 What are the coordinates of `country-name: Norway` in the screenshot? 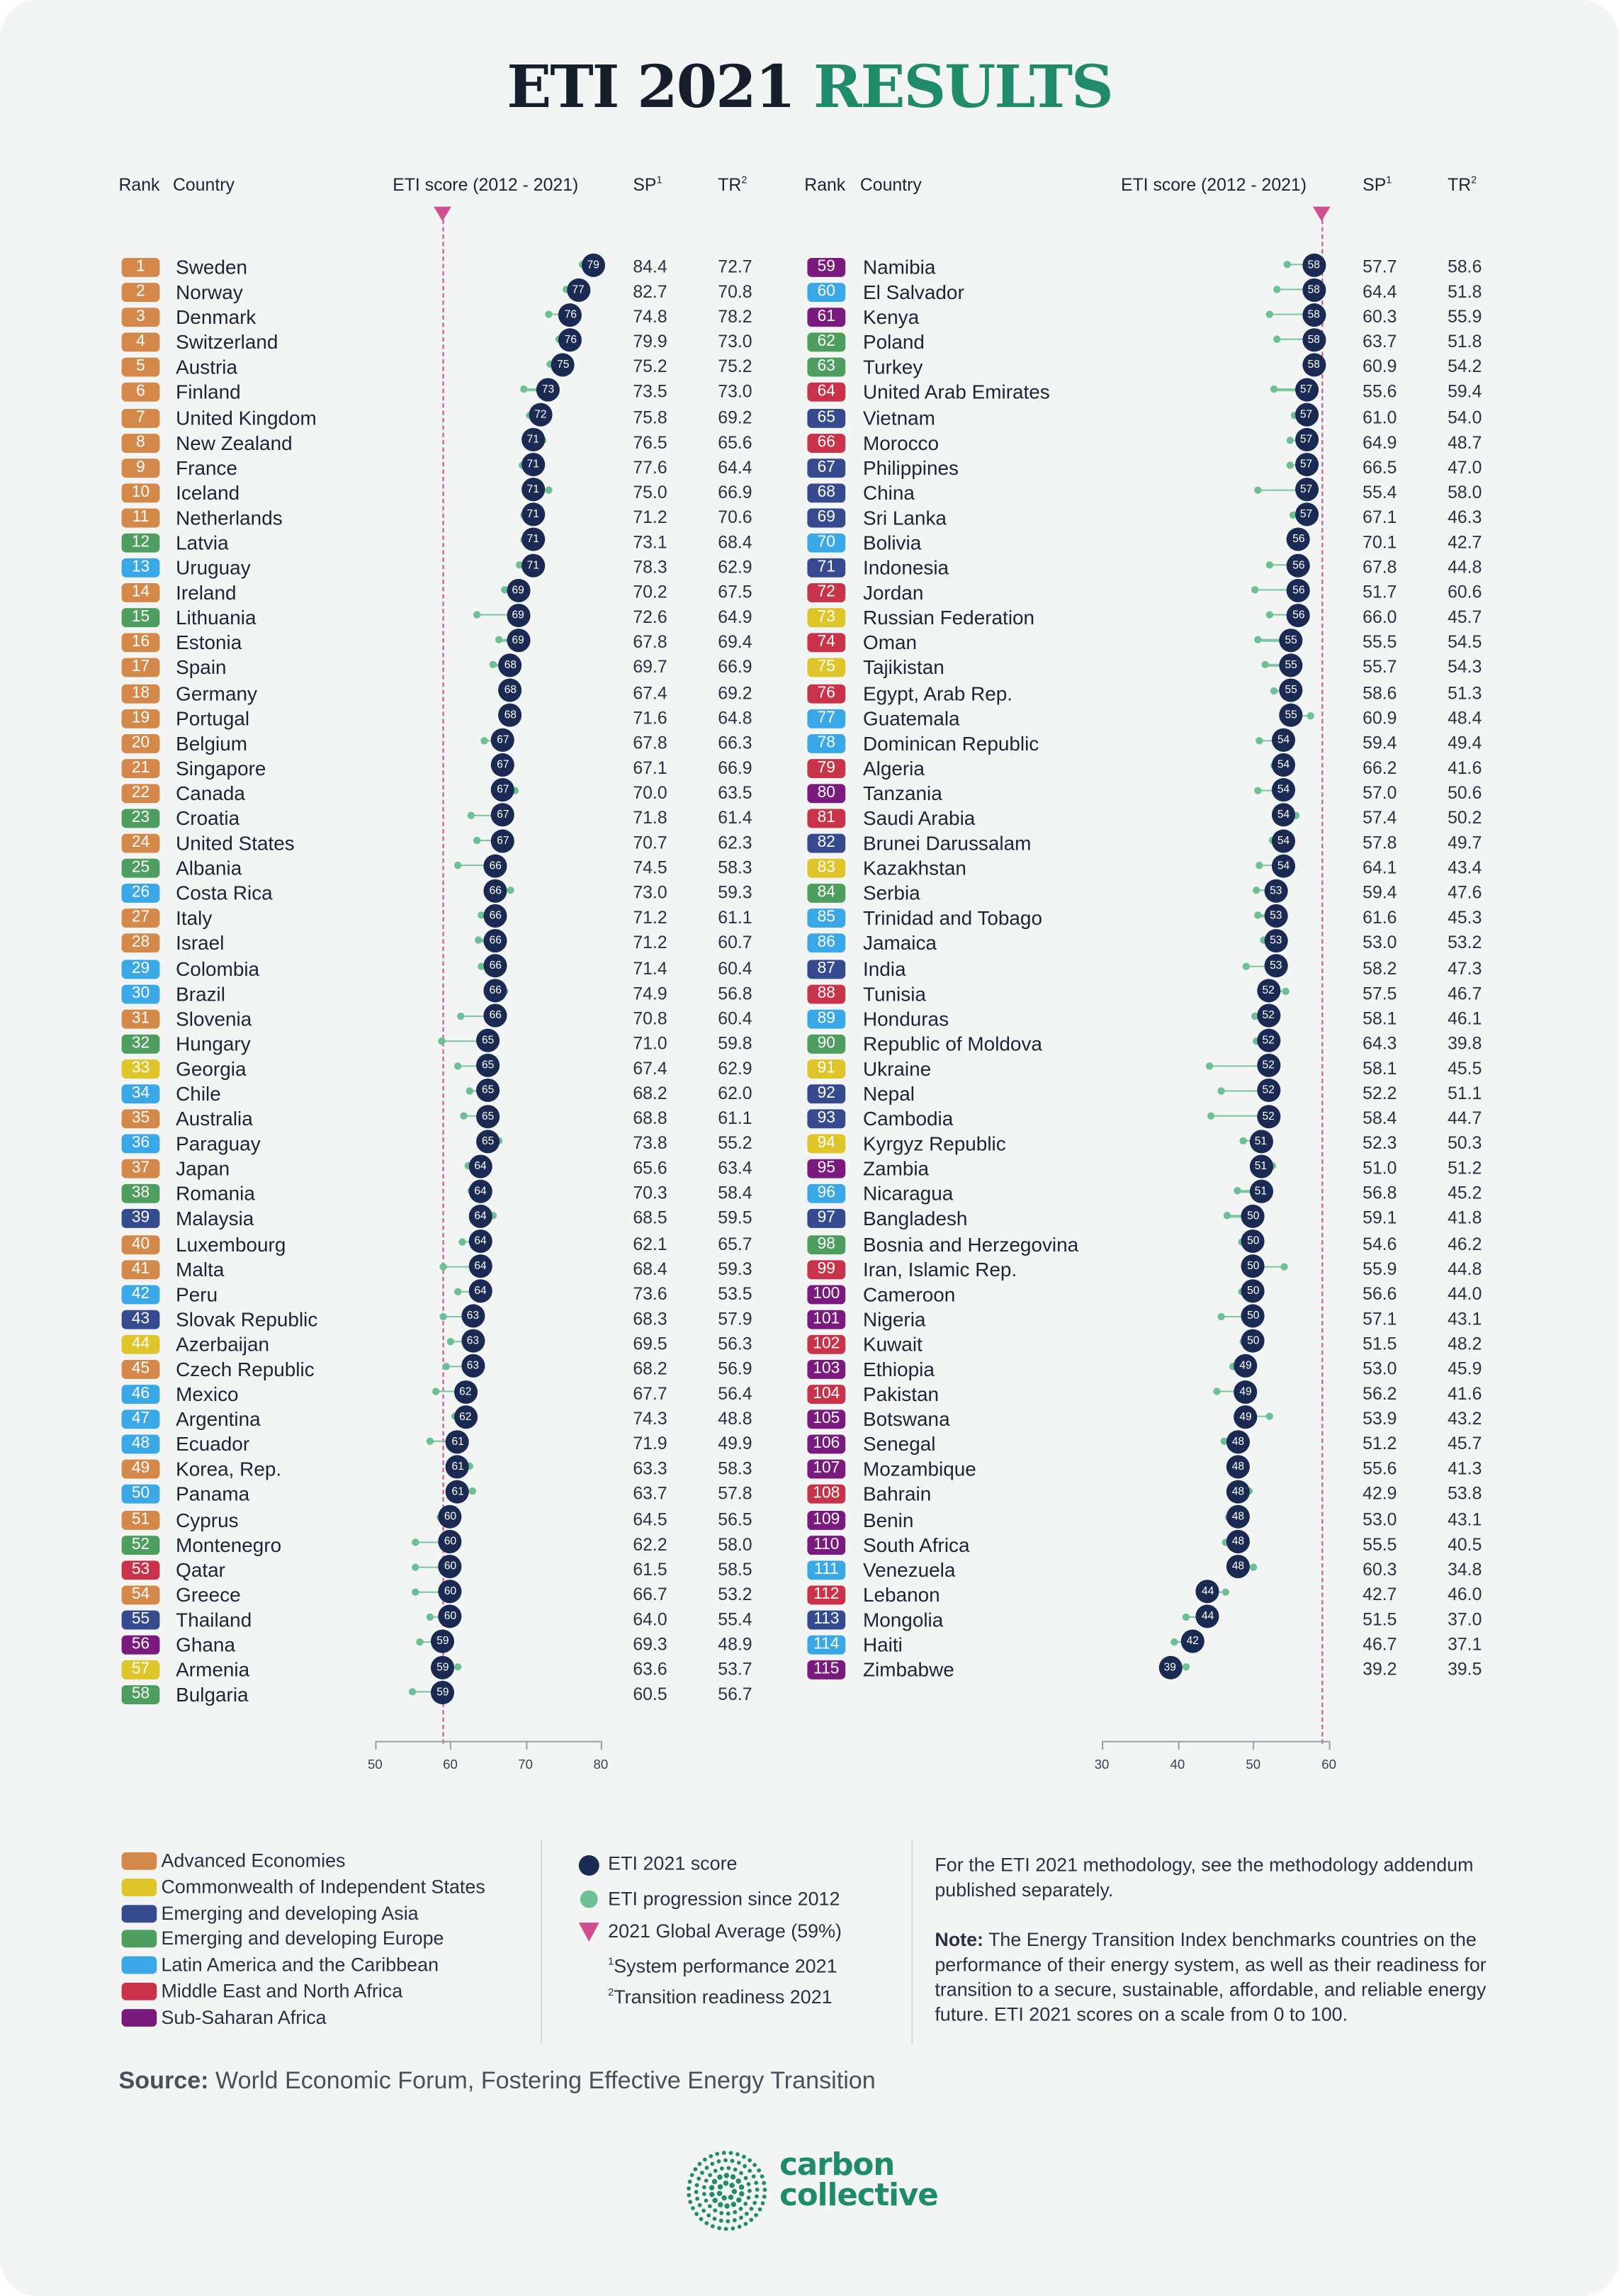 It's located at (209, 292).